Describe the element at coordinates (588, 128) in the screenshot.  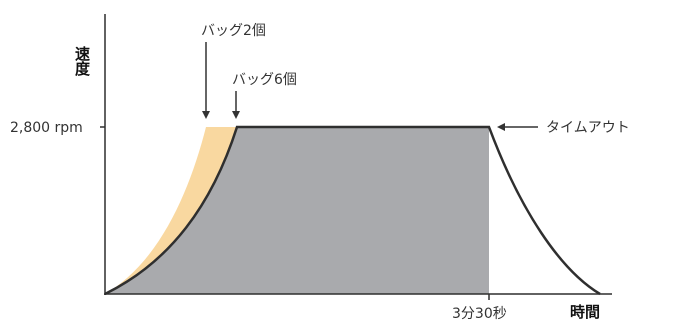
I see `annotation-timeout-label: タイムアウト` at that location.